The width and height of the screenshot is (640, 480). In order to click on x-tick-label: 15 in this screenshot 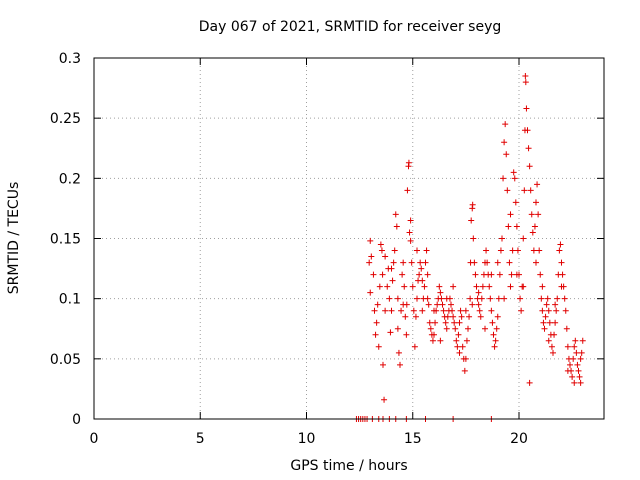, I will do `click(413, 439)`.